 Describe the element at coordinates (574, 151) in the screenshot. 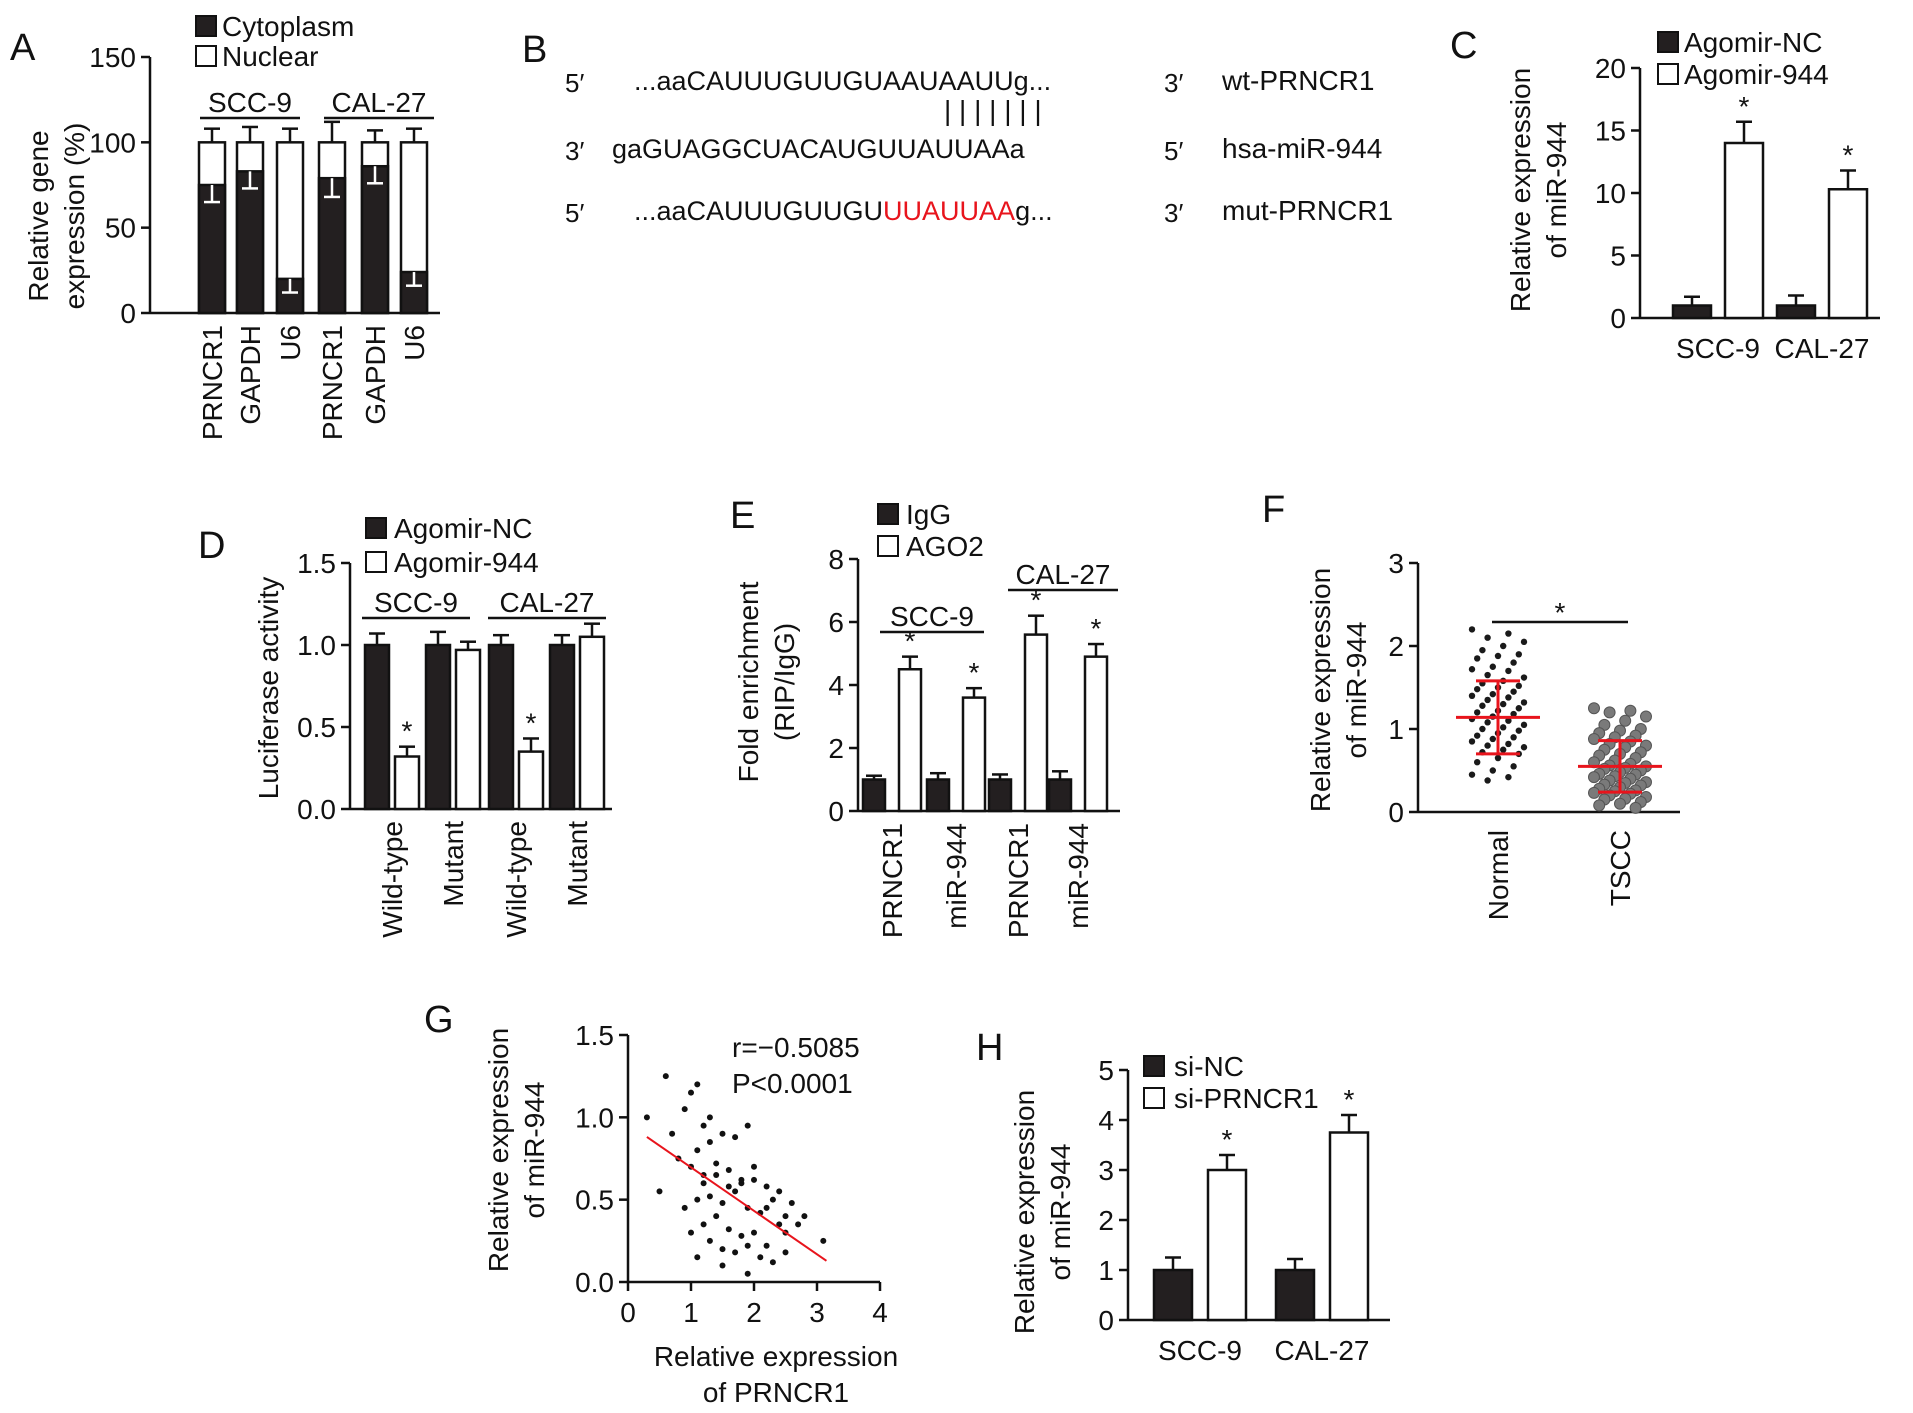

I see `seq-row-1-left: 3′` at that location.